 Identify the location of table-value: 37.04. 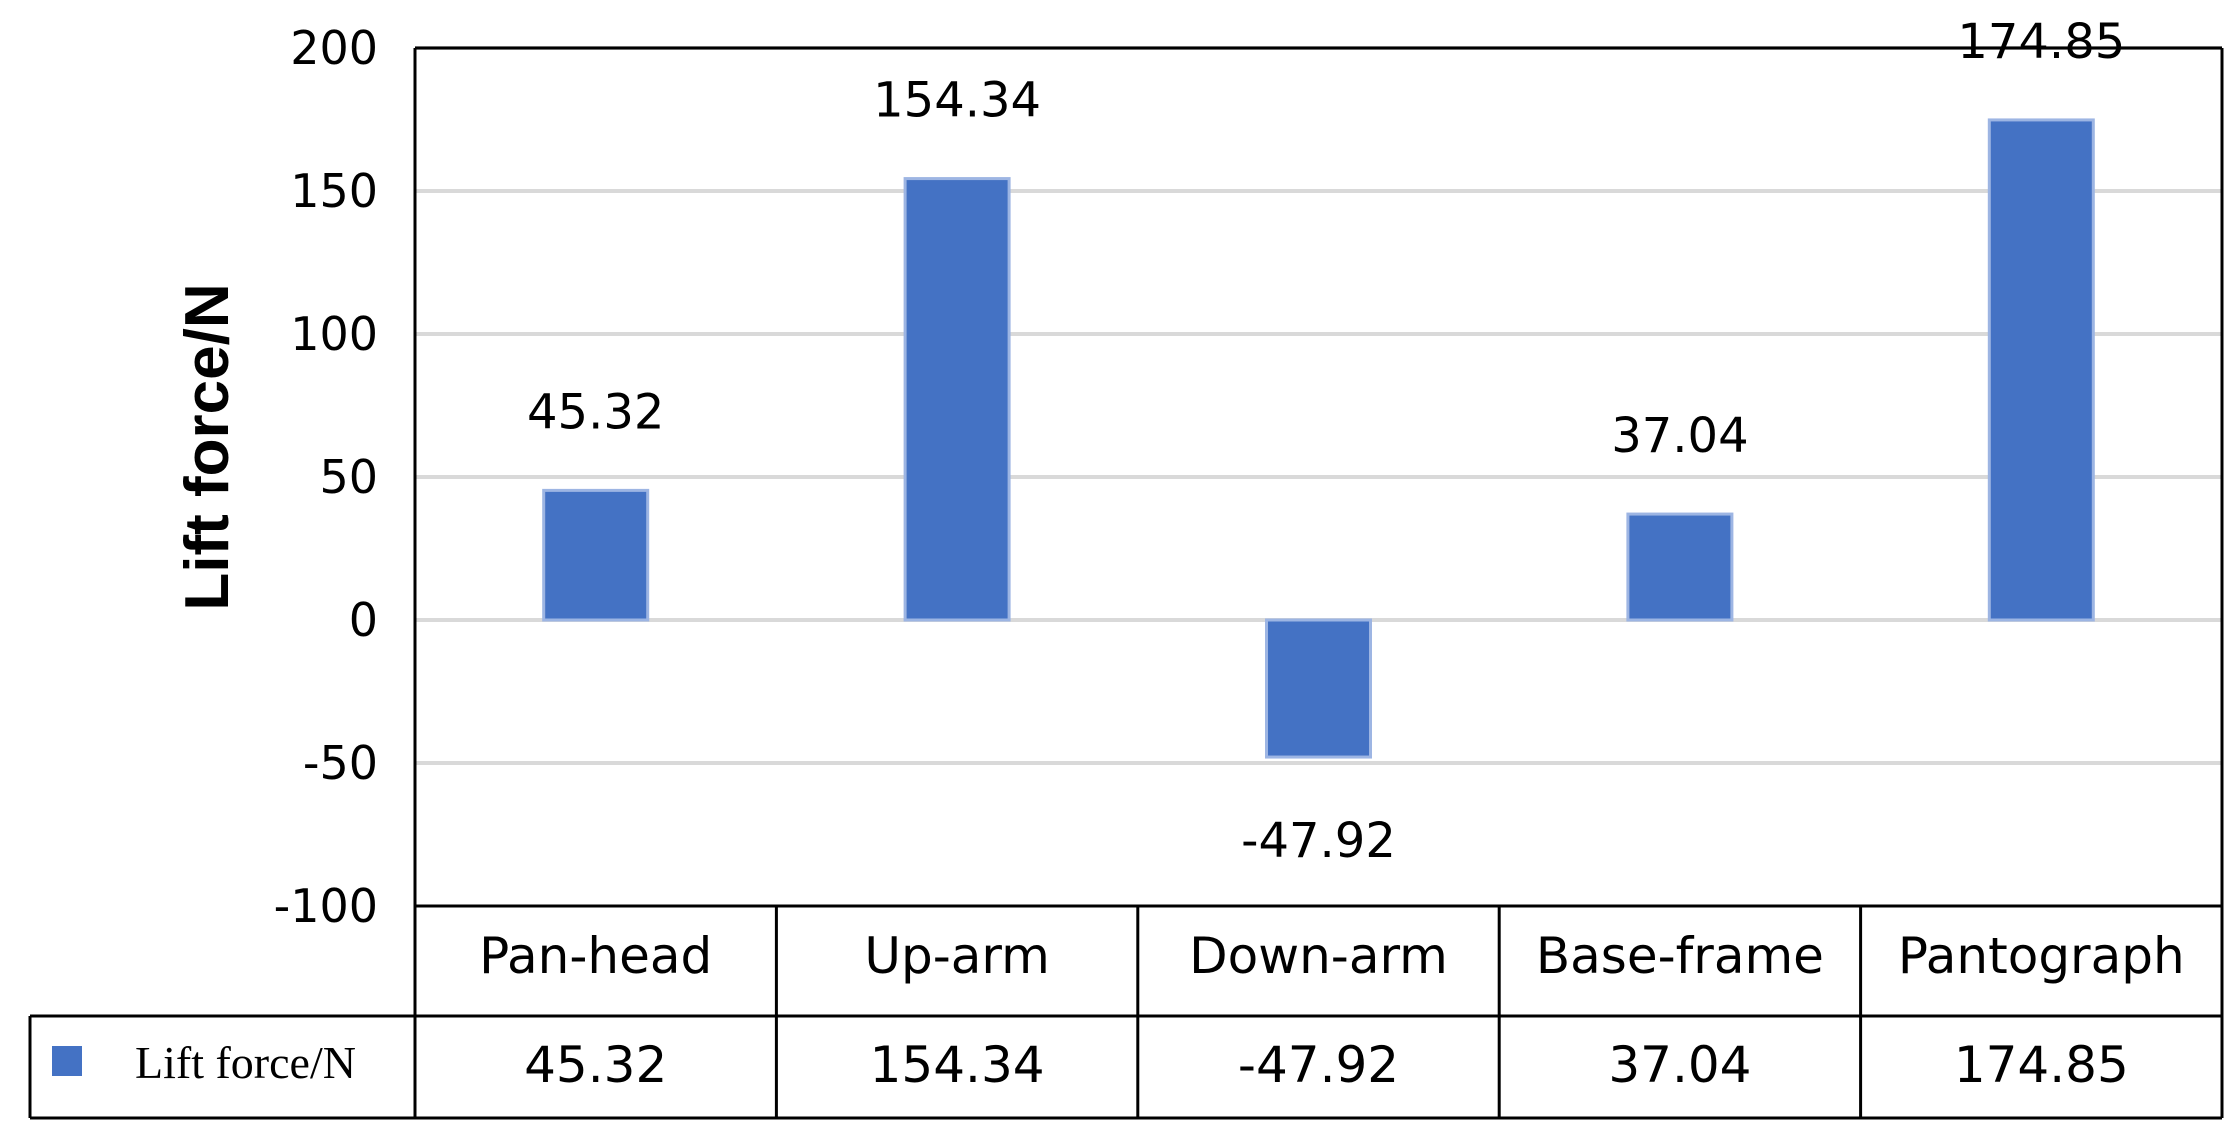
(1679, 1065).